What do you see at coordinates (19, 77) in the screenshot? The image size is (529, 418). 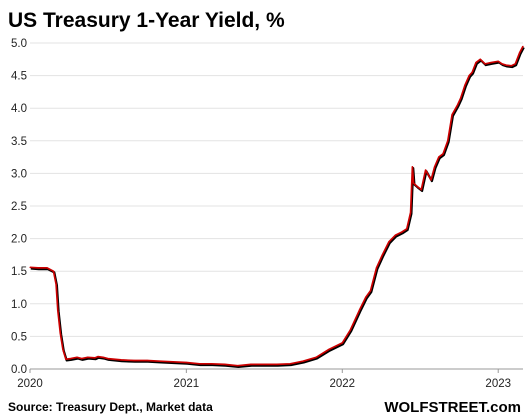 I see `y-tick-label: 4.5` at bounding box center [19, 77].